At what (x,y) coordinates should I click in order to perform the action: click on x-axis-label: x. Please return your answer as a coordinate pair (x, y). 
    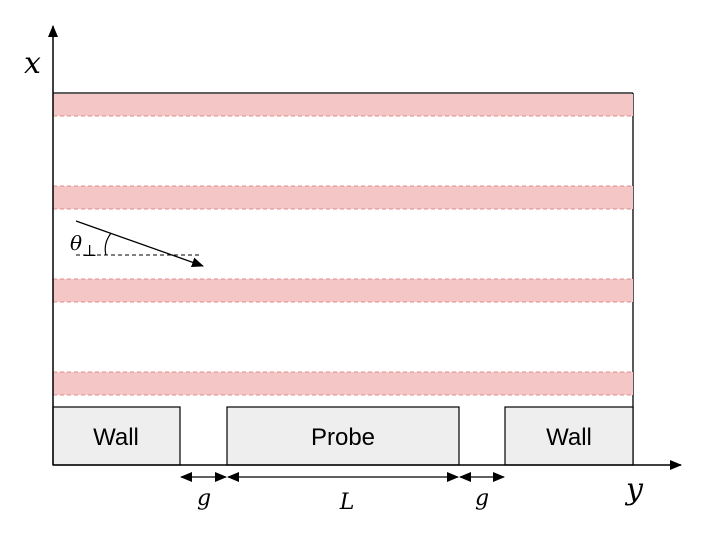
    Looking at the image, I should click on (32, 63).